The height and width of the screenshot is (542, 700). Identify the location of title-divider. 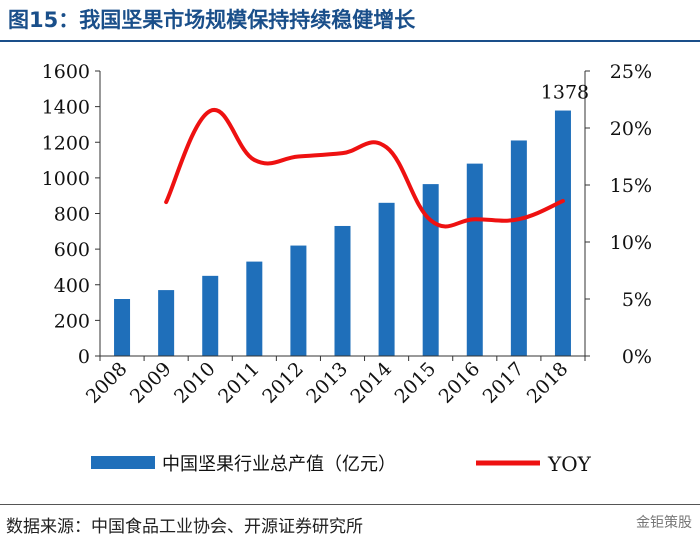
(350, 41).